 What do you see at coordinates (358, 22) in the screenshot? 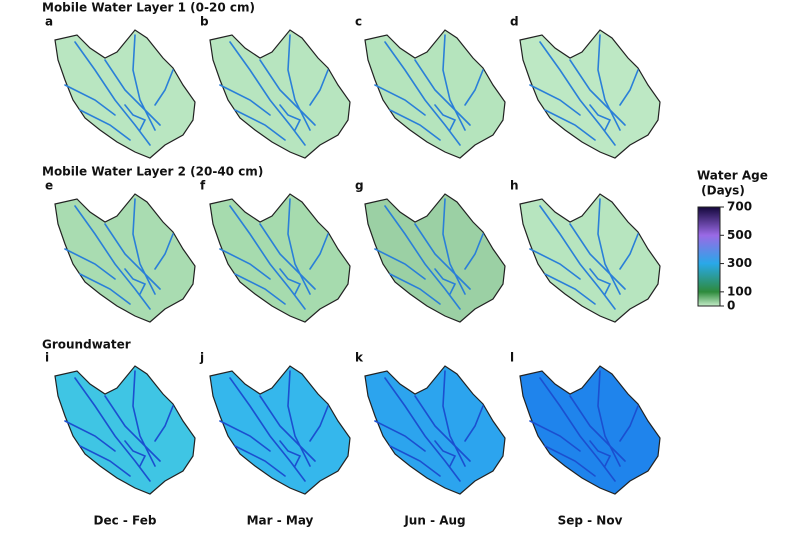
I see `panel-letter: c` at bounding box center [358, 22].